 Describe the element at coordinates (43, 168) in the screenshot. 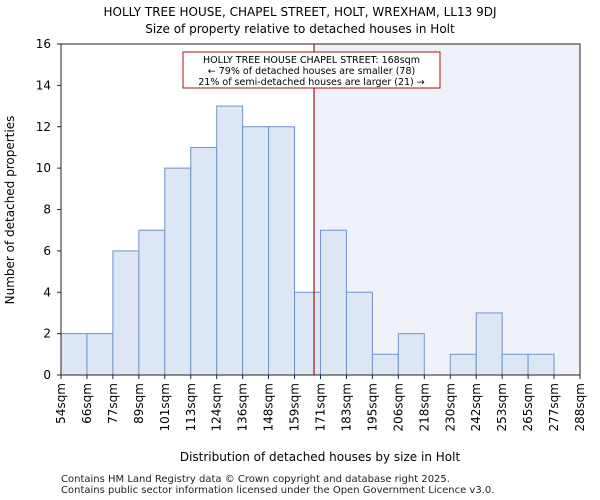

I see `y-tick-label: 10` at that location.